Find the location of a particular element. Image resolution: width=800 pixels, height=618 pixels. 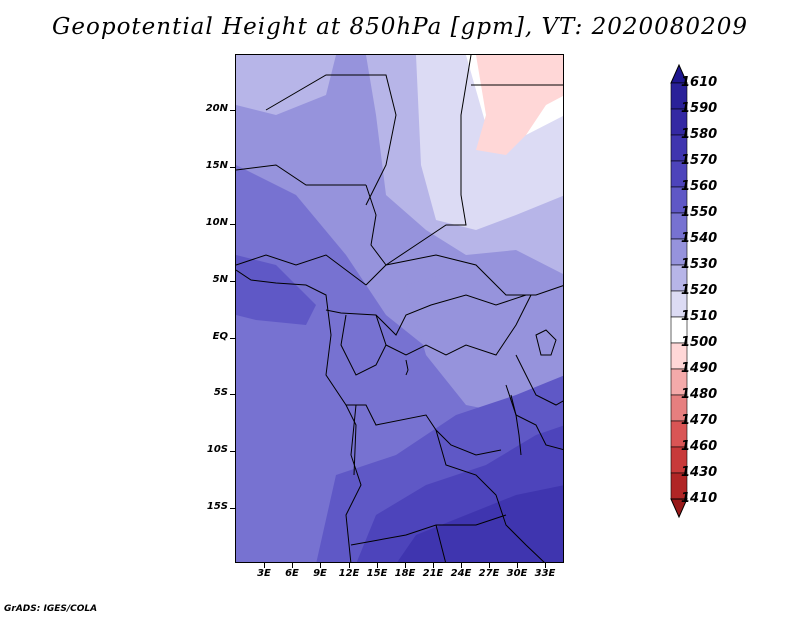

field-1520-nw is located at coordinates (286, 85).